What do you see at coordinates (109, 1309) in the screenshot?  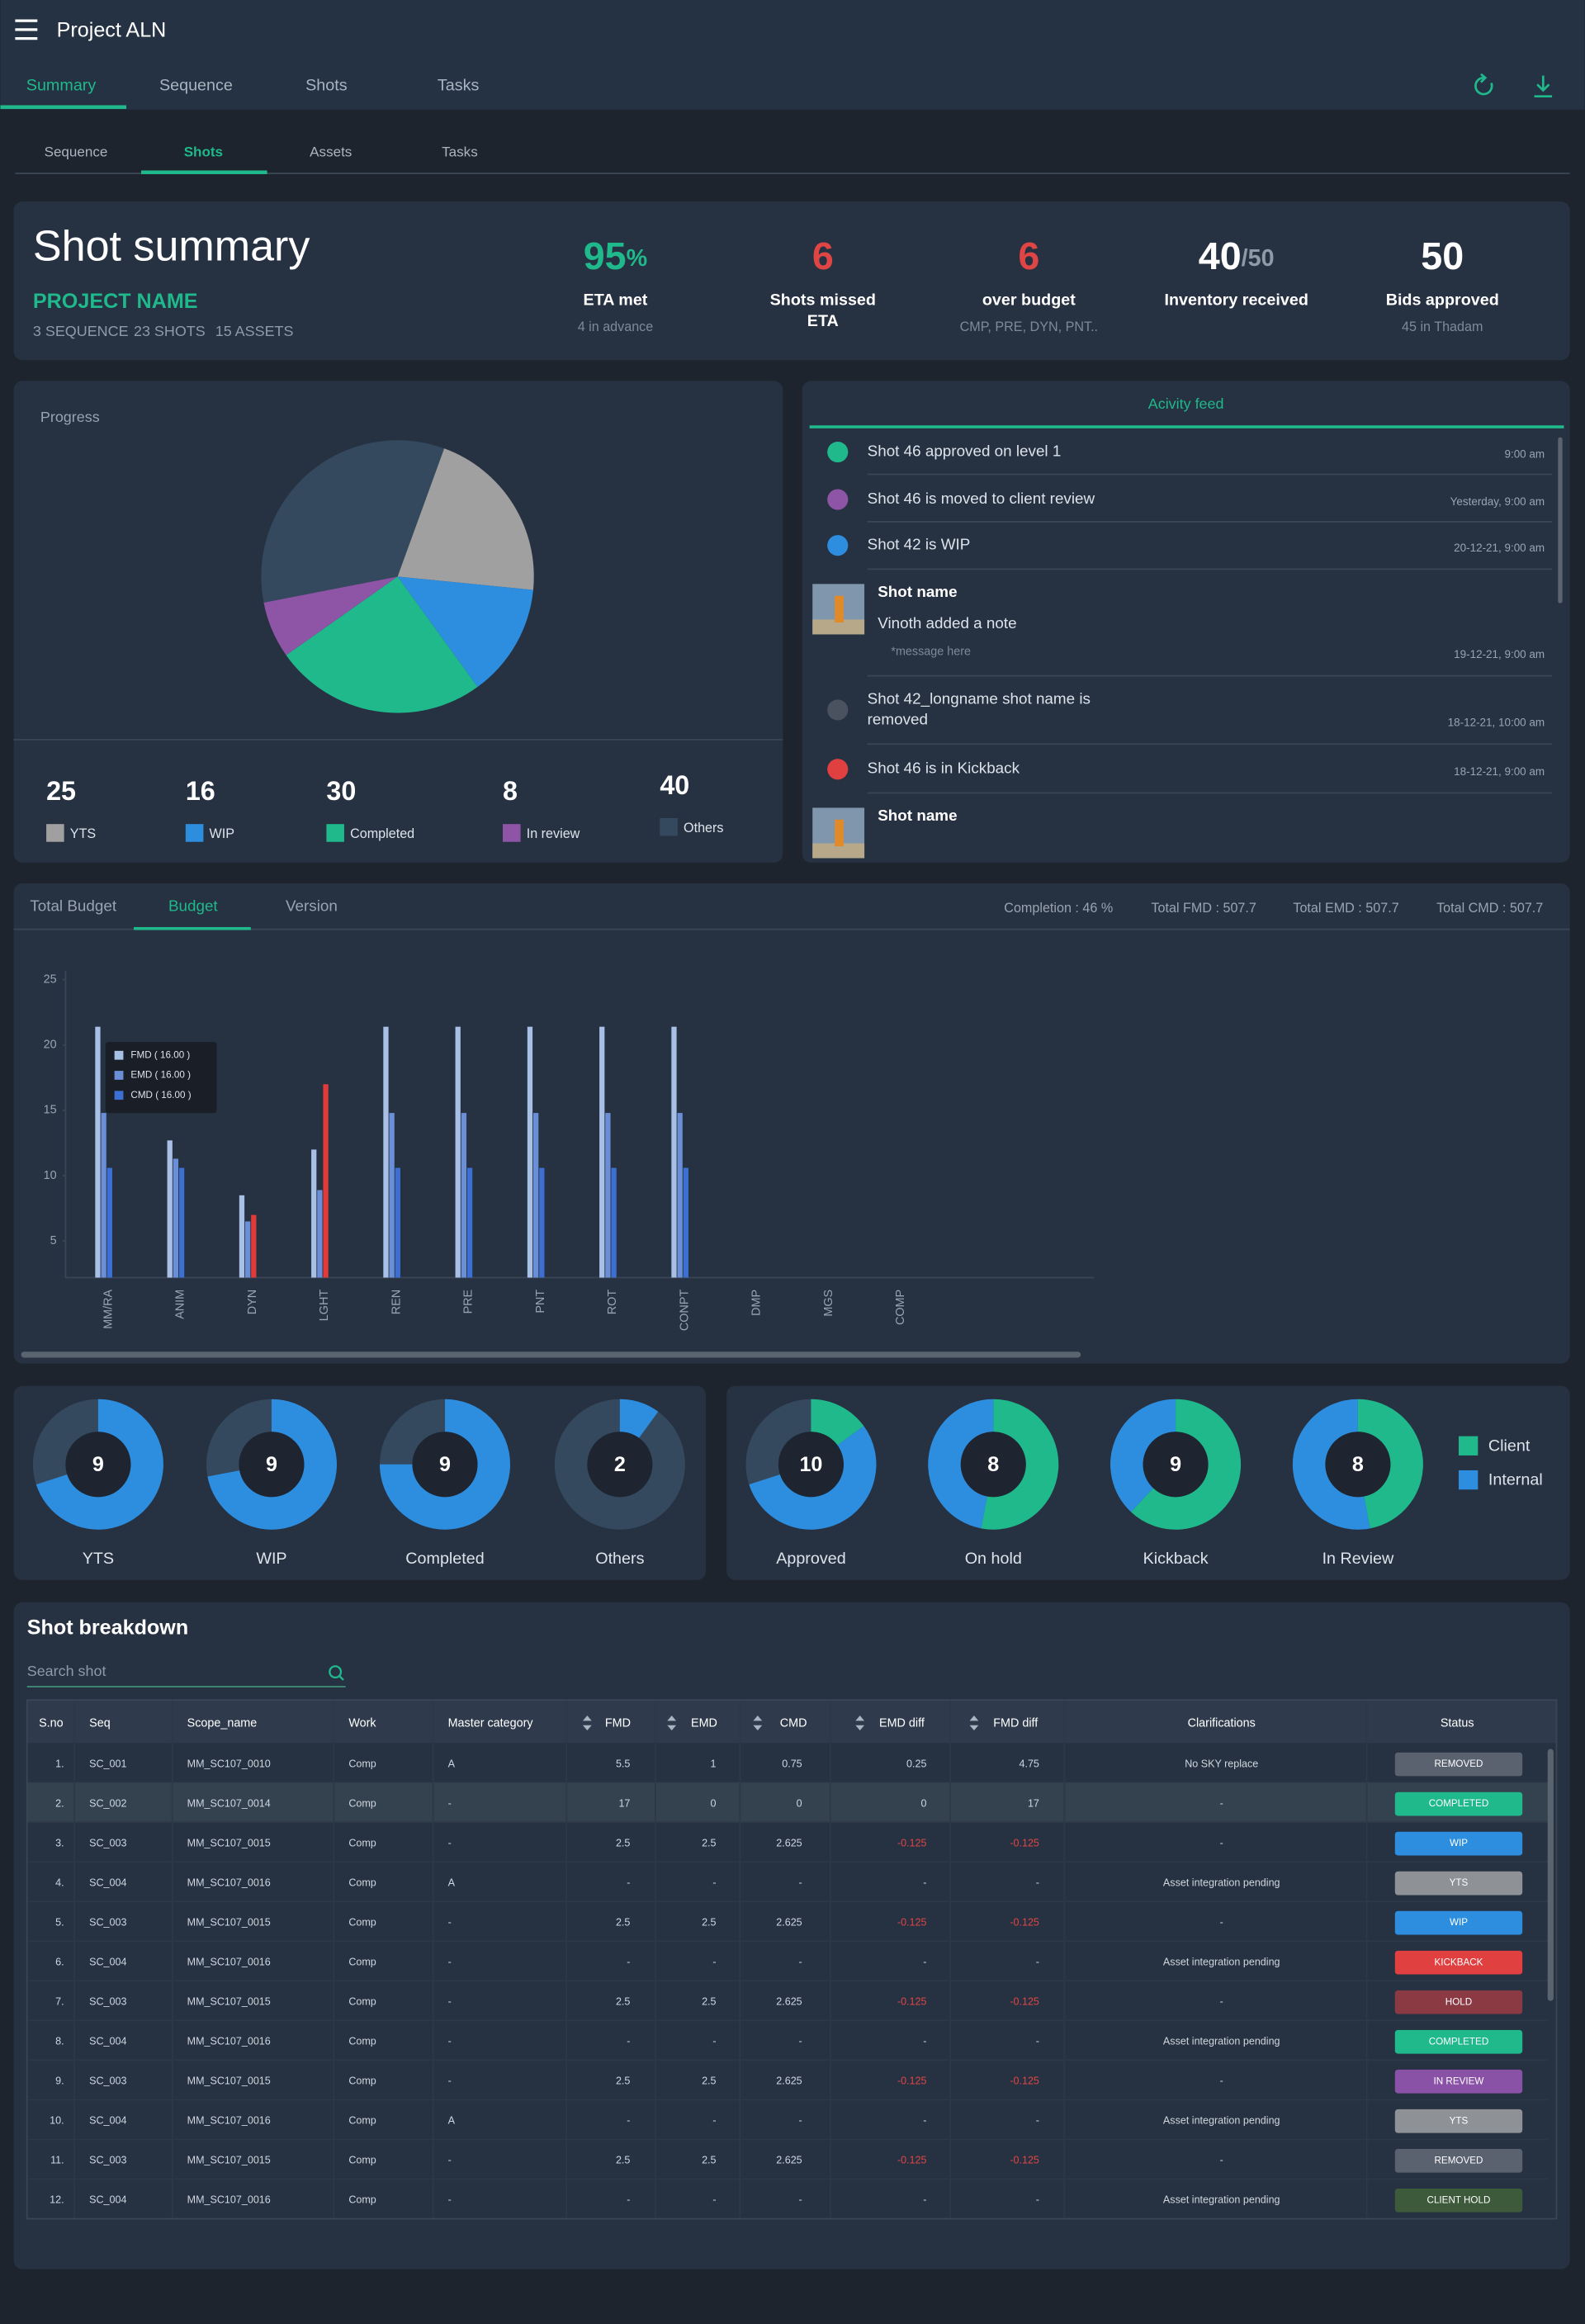 I see `x-tick-label: MM/RA` at bounding box center [109, 1309].